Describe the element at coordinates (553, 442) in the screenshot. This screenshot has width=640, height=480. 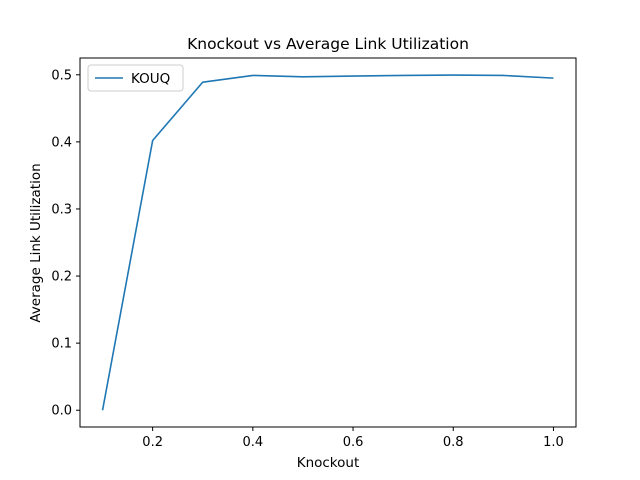
I see `x-tick-label: 1.0` at that location.